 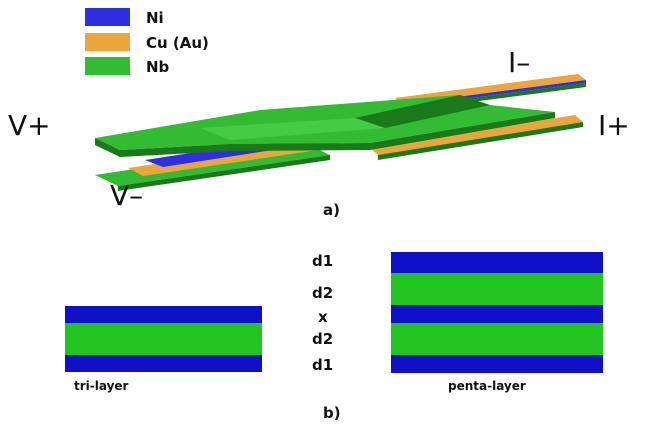 What do you see at coordinates (107, 17) in the screenshot?
I see `legend-swatch-ni` at bounding box center [107, 17].